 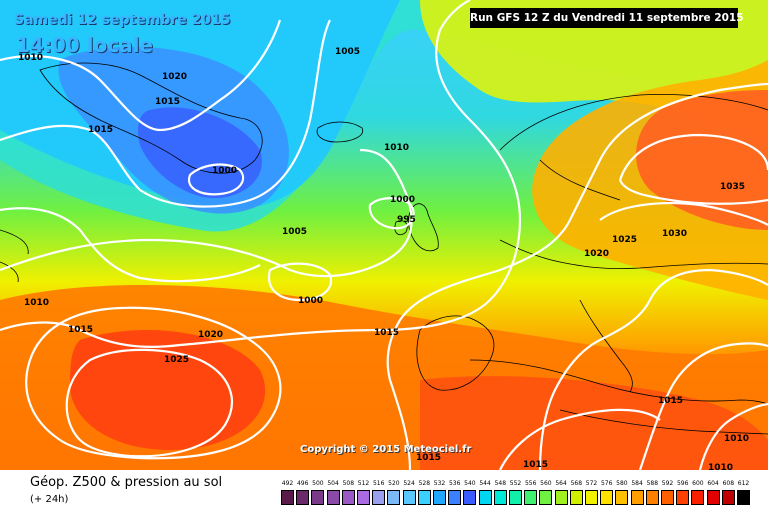 What do you see at coordinates (576, 483) in the screenshot?
I see `legend-value: 568` at bounding box center [576, 483].